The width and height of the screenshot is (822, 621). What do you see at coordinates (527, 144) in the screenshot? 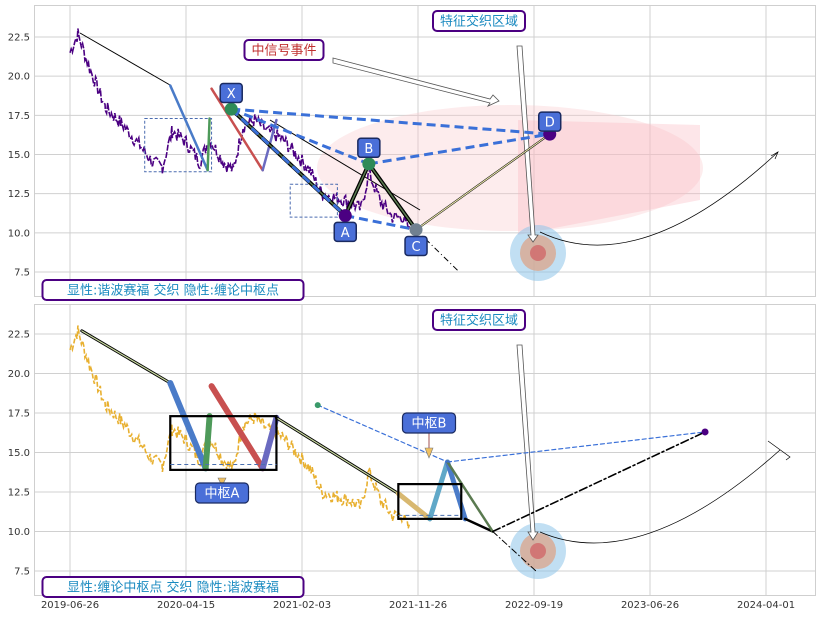
I see `zone-arrow` at bounding box center [527, 144].